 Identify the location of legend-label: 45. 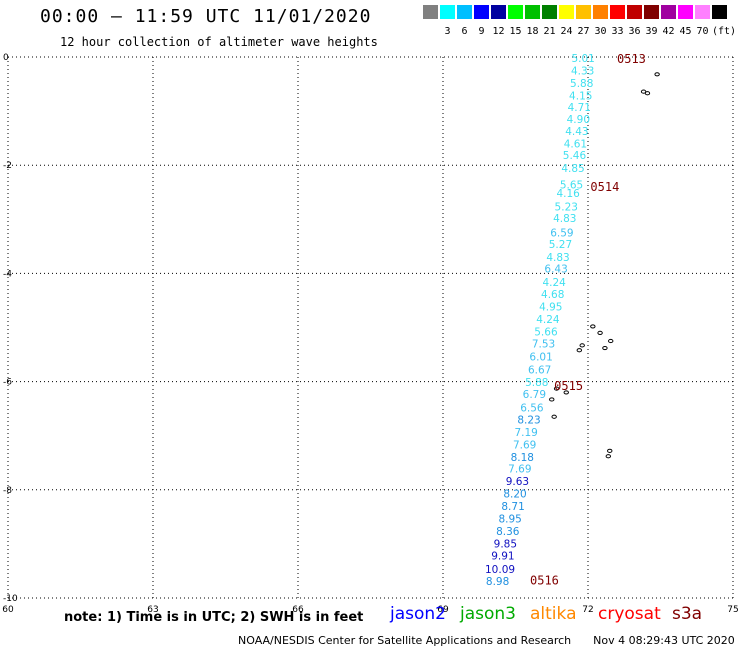
(685, 31).